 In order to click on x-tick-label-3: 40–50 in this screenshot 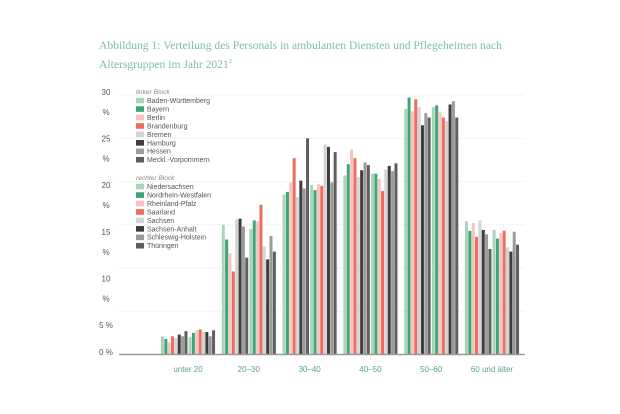, I will do `click(370, 369)`.